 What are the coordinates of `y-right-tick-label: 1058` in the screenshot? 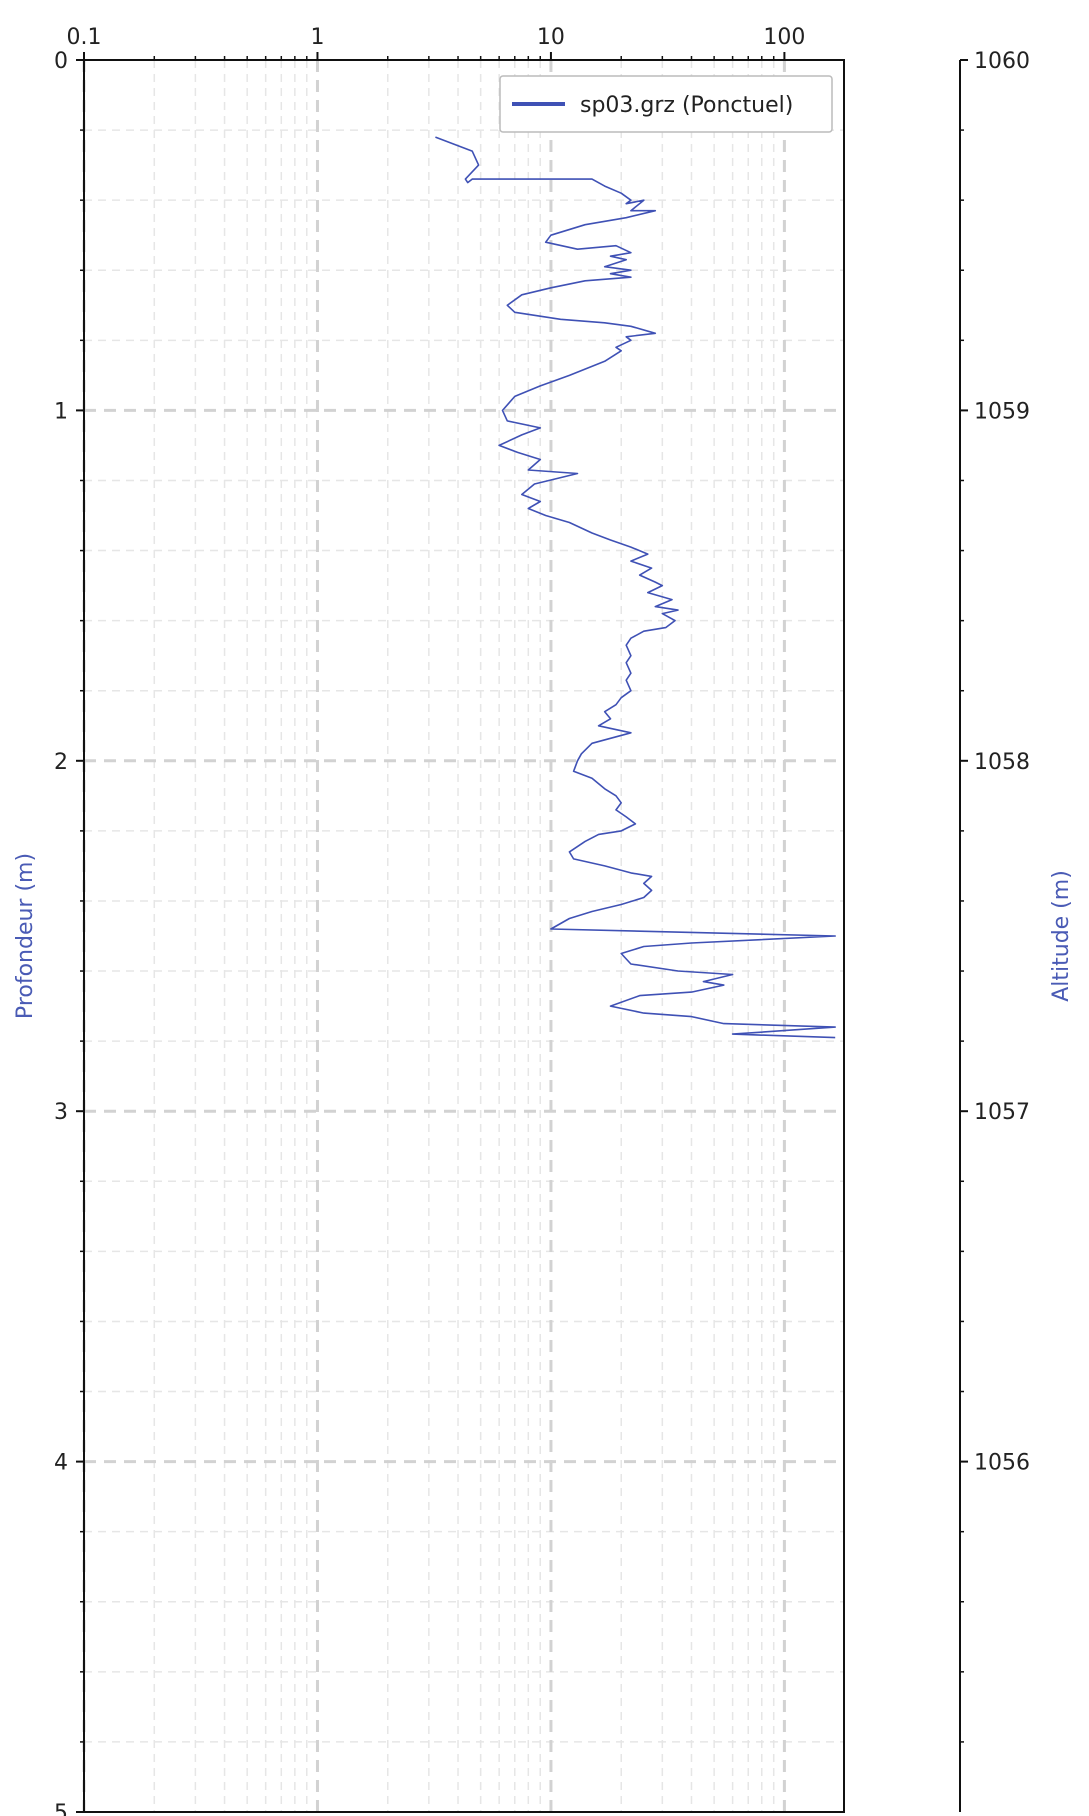 It's located at (1002, 762).